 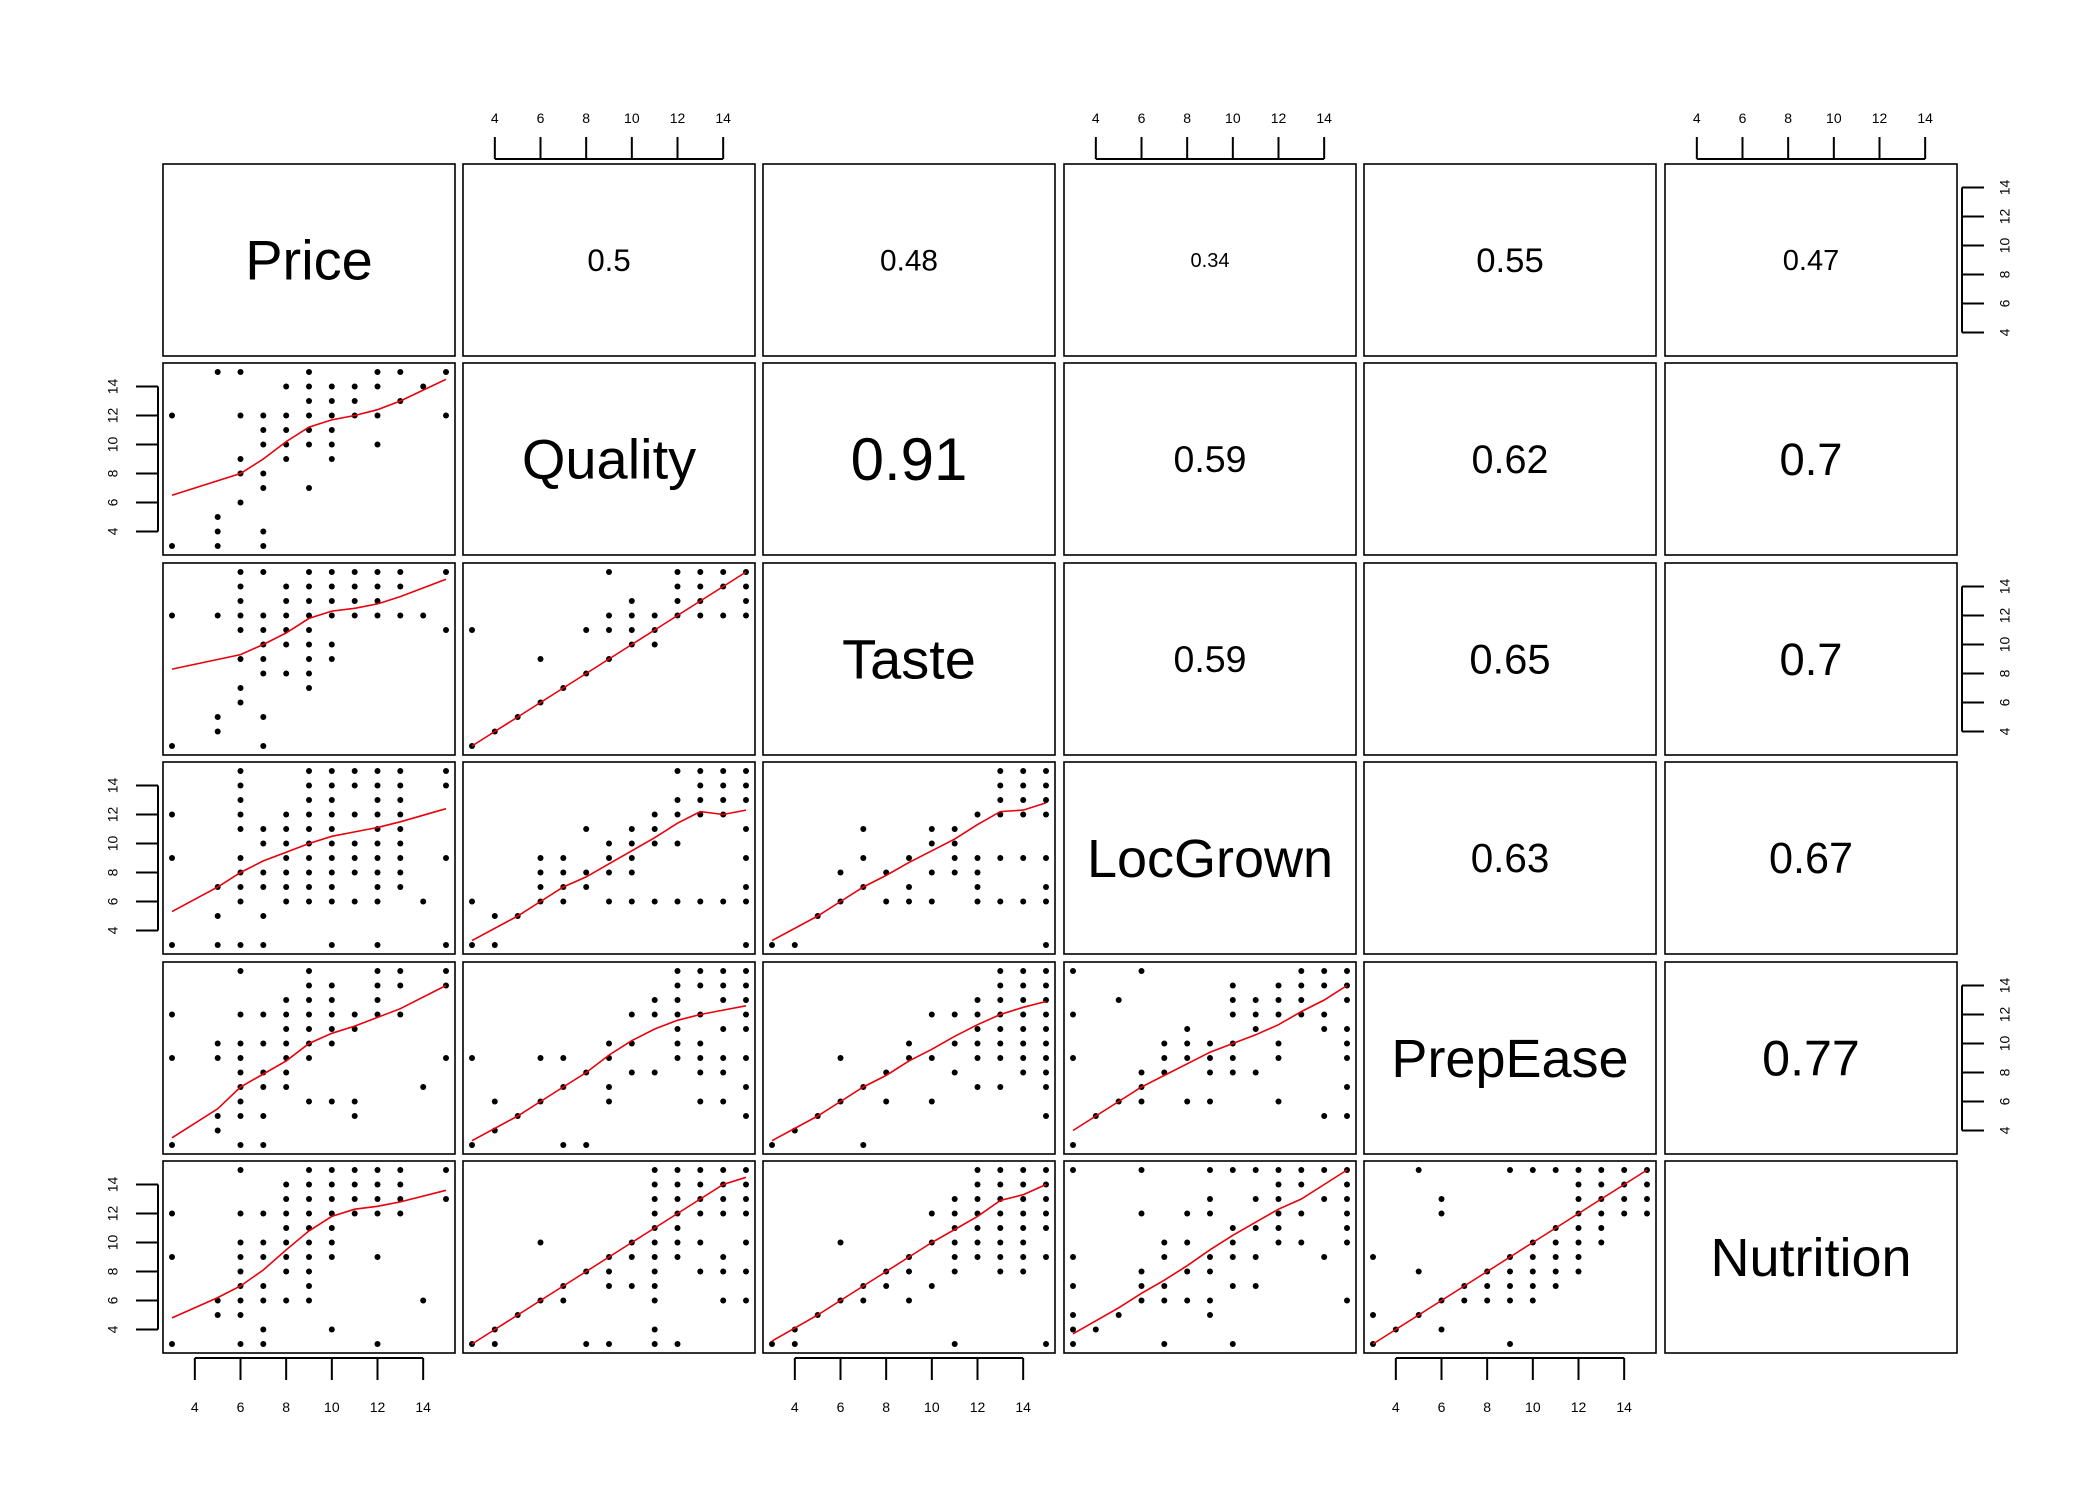 I want to click on axis-bottom-0: 4 6 8 10 12 14, so click(x=311, y=1386).